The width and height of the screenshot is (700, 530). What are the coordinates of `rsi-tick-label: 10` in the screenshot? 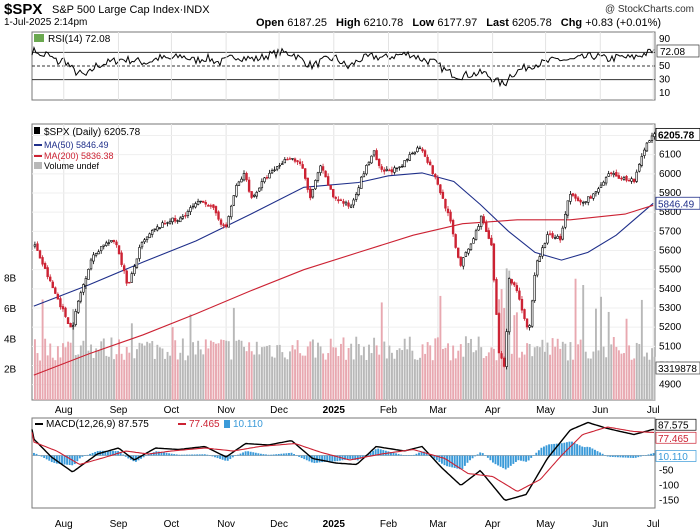 It's located at (665, 93).